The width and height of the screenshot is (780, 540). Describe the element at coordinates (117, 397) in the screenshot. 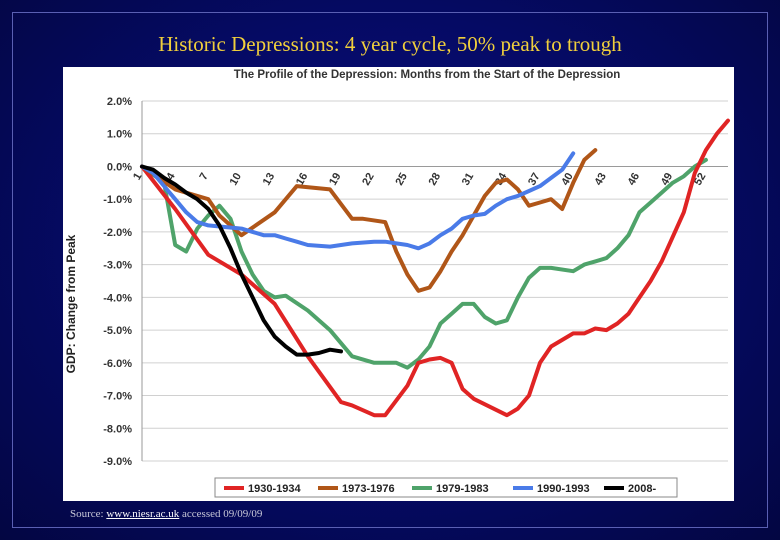

I see `y-tick-label: -7.0%` at that location.